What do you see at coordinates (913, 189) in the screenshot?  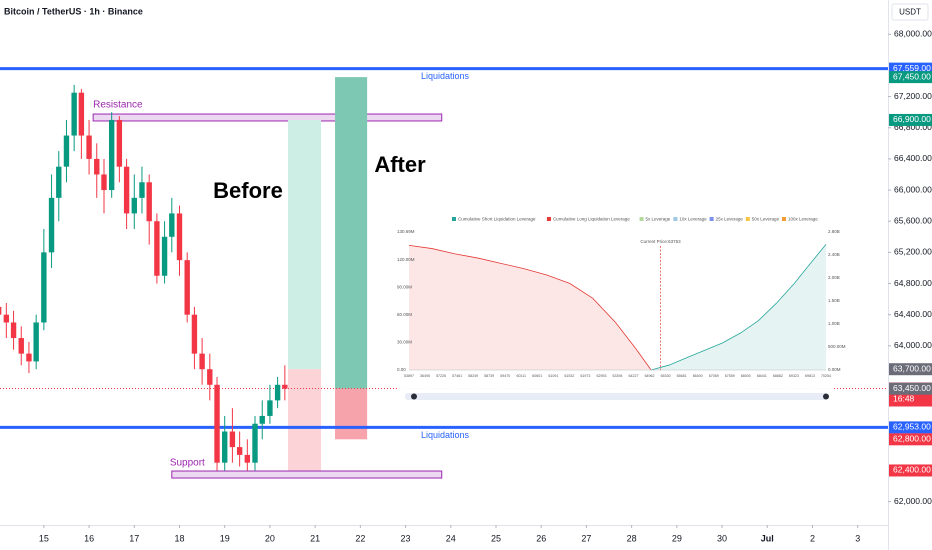 I see `y-tick-label: 66,000.00` at bounding box center [913, 189].